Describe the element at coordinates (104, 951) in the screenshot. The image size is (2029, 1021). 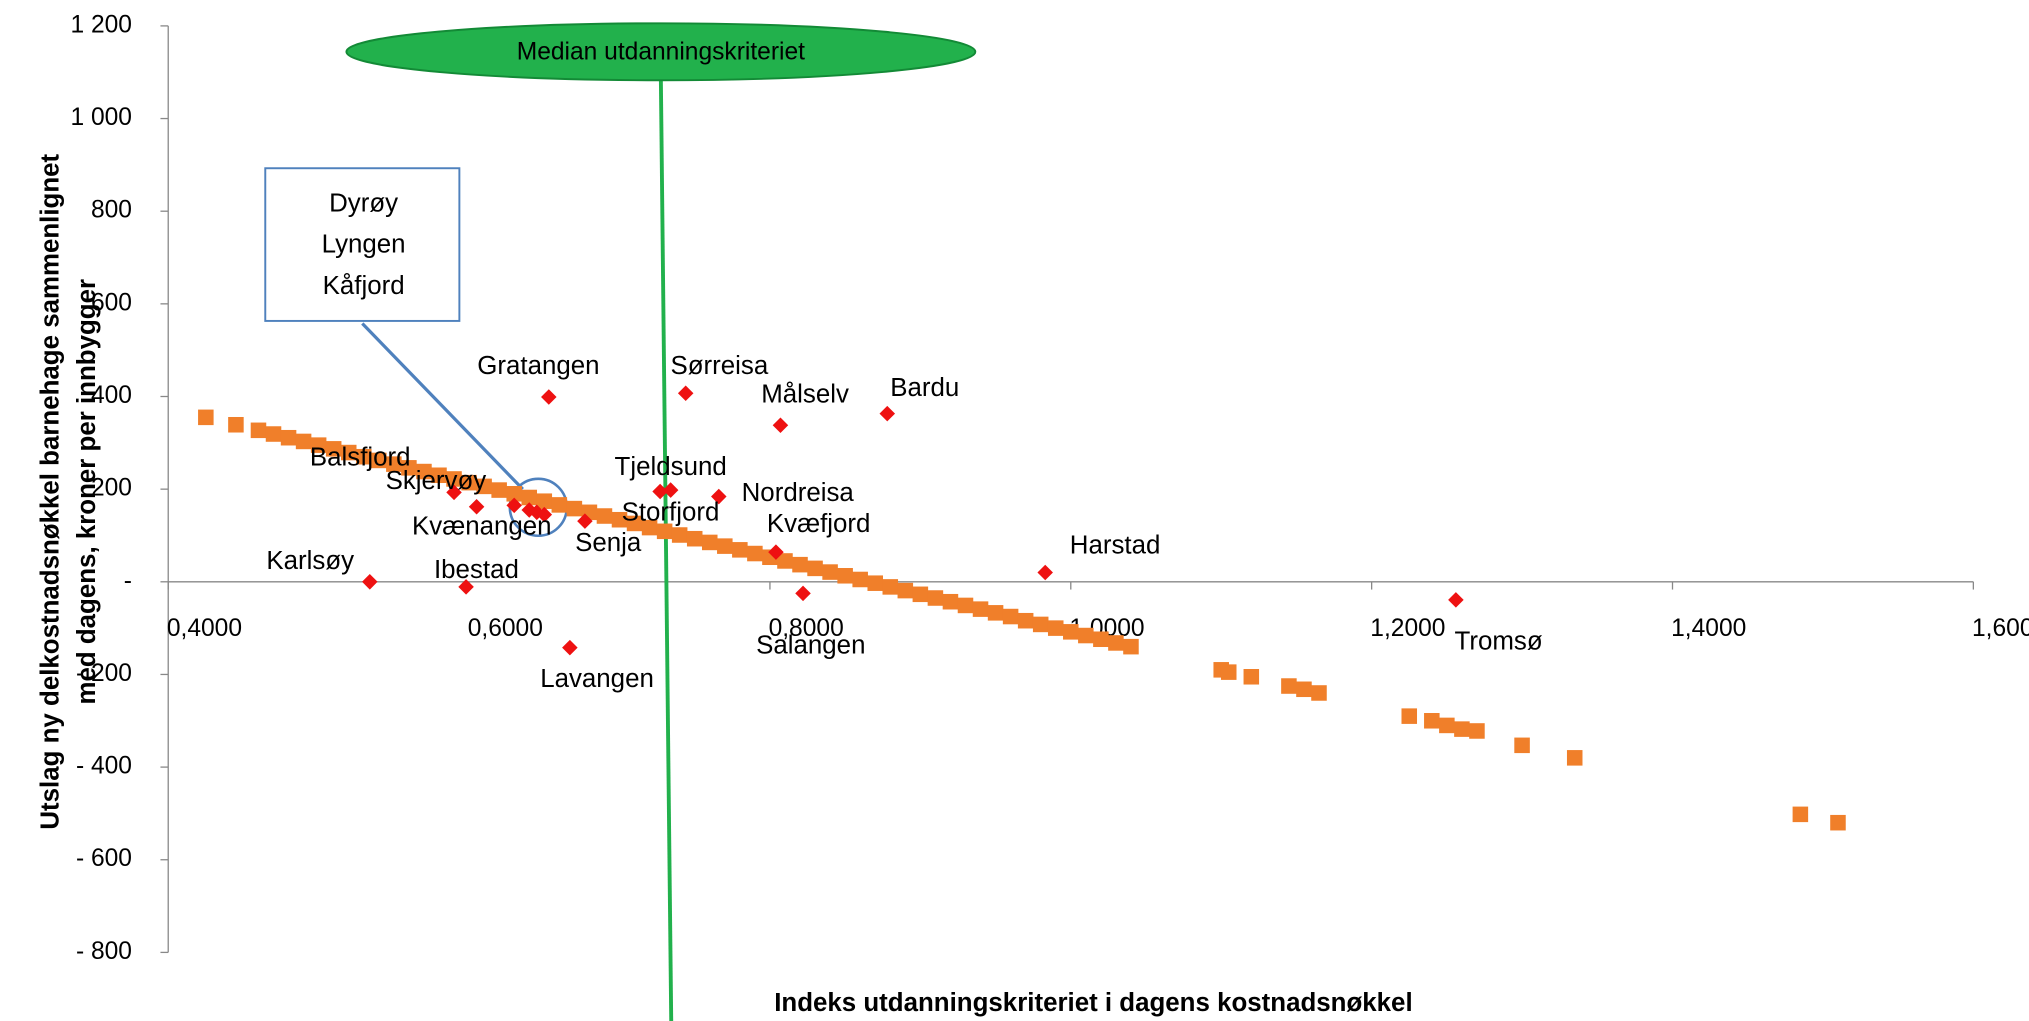
I see `y-tick-label: - 800` at that location.